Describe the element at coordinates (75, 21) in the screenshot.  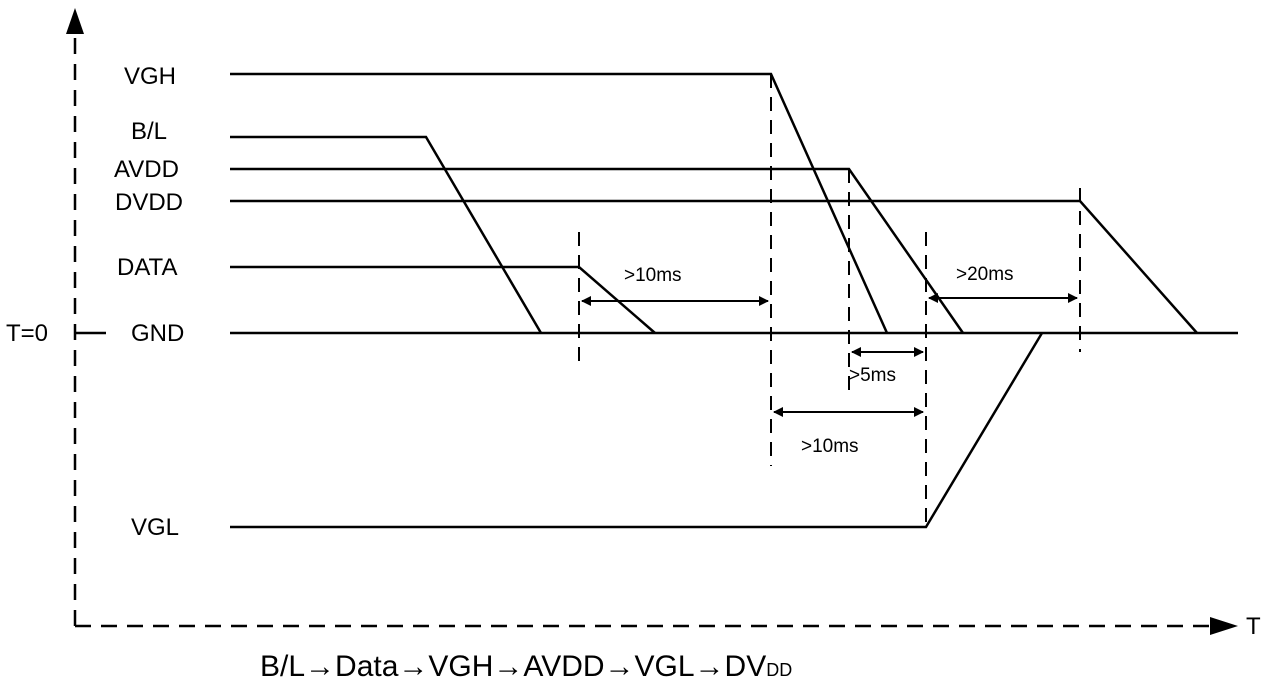
I see `vertical-axis-arrow-icon` at that location.